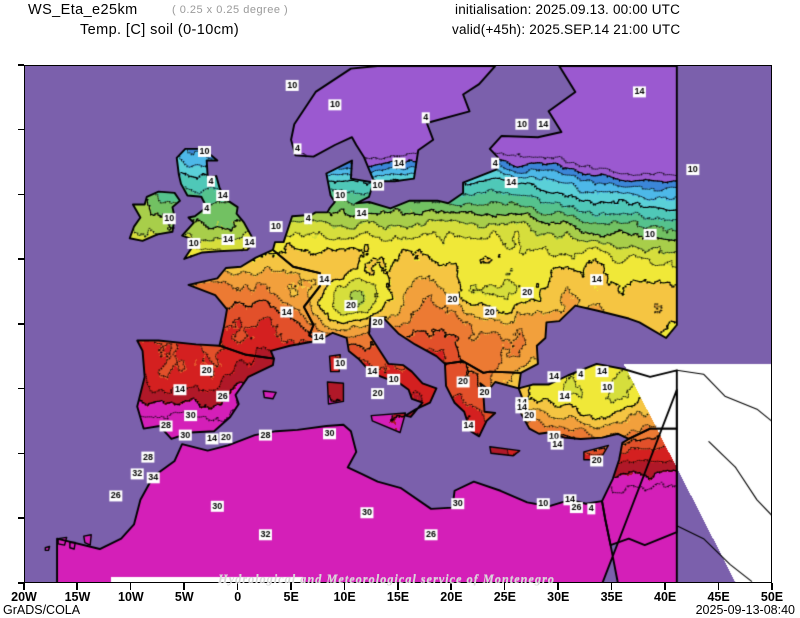 Image resolution: width=800 pixels, height=618 pixels. I want to click on initialisation-time: initialisation: 2025.09.13. 00:00 UTC, so click(568, 9).